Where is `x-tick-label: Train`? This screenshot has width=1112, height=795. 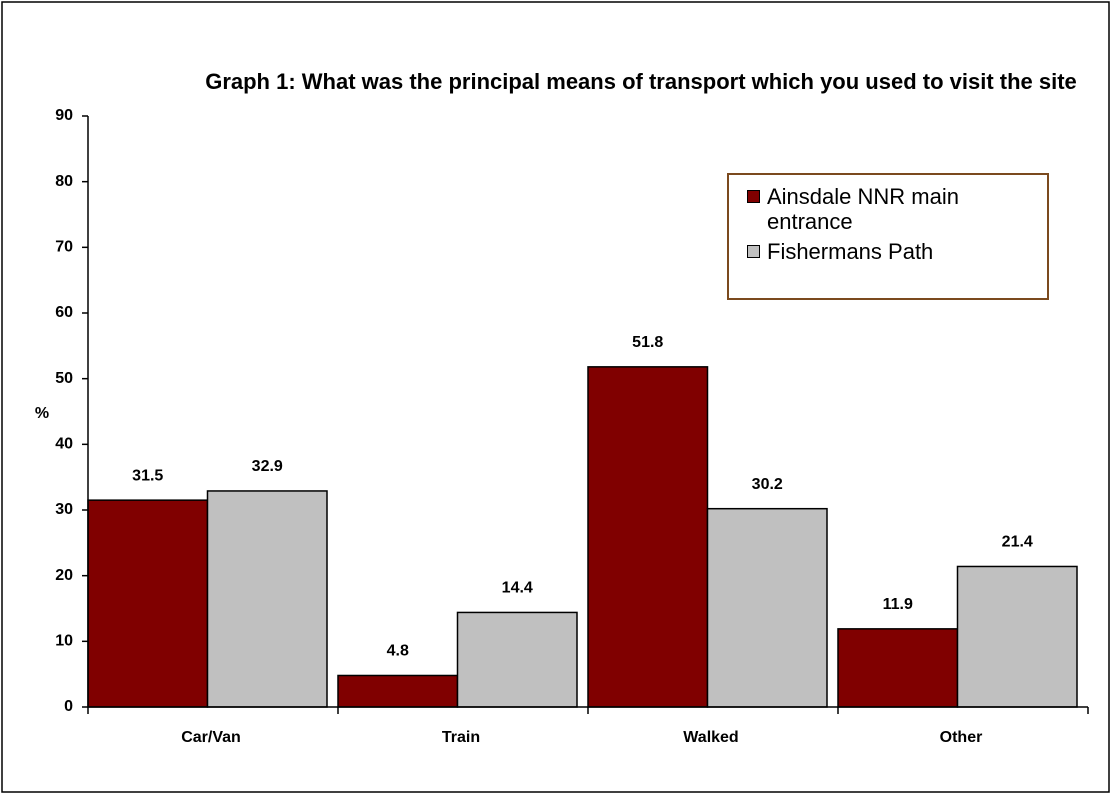 x-tick-label: Train is located at coordinates (461, 737).